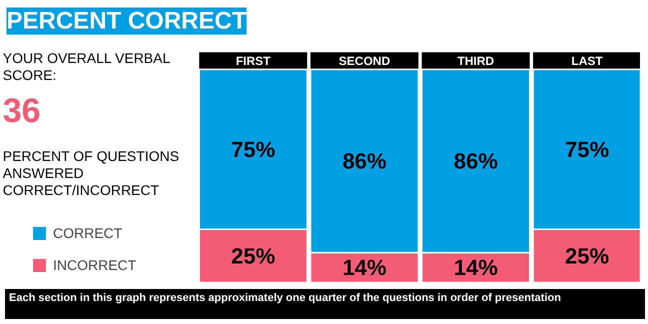 This screenshot has height=324, width=648. What do you see at coordinates (254, 61) in the screenshot?
I see `x-tick-label: FIRST` at bounding box center [254, 61].